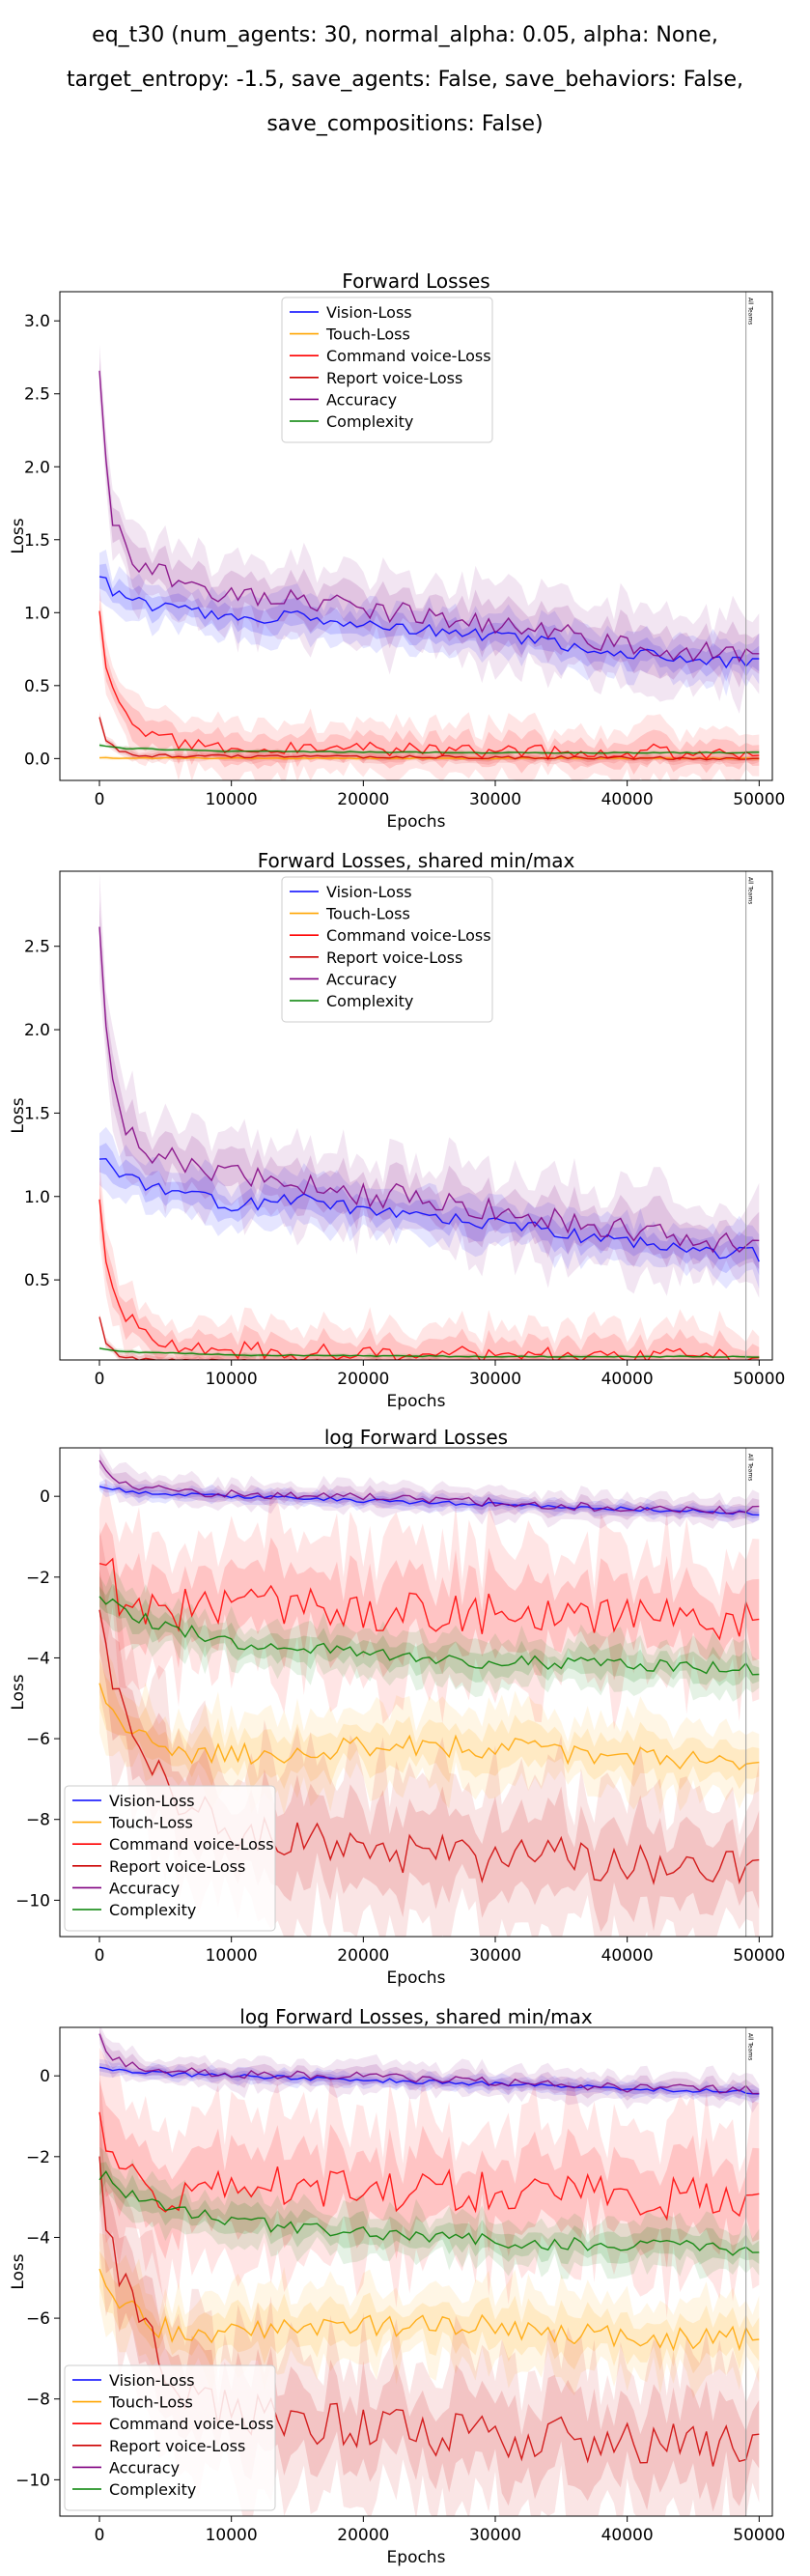  I want to click on legend-entry: Command voice-Loss, so click(192, 2424).